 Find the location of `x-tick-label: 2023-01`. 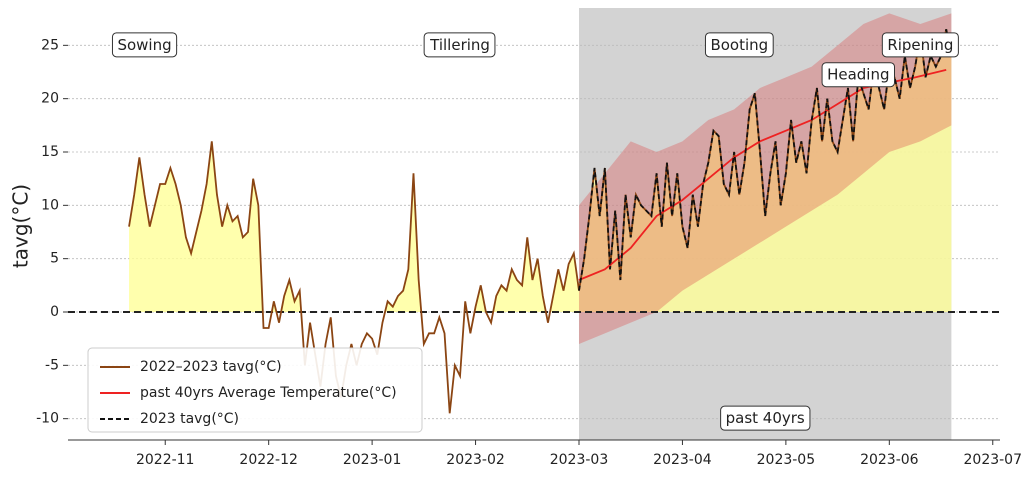

x-tick-label: 2023-01 is located at coordinates (372, 460).